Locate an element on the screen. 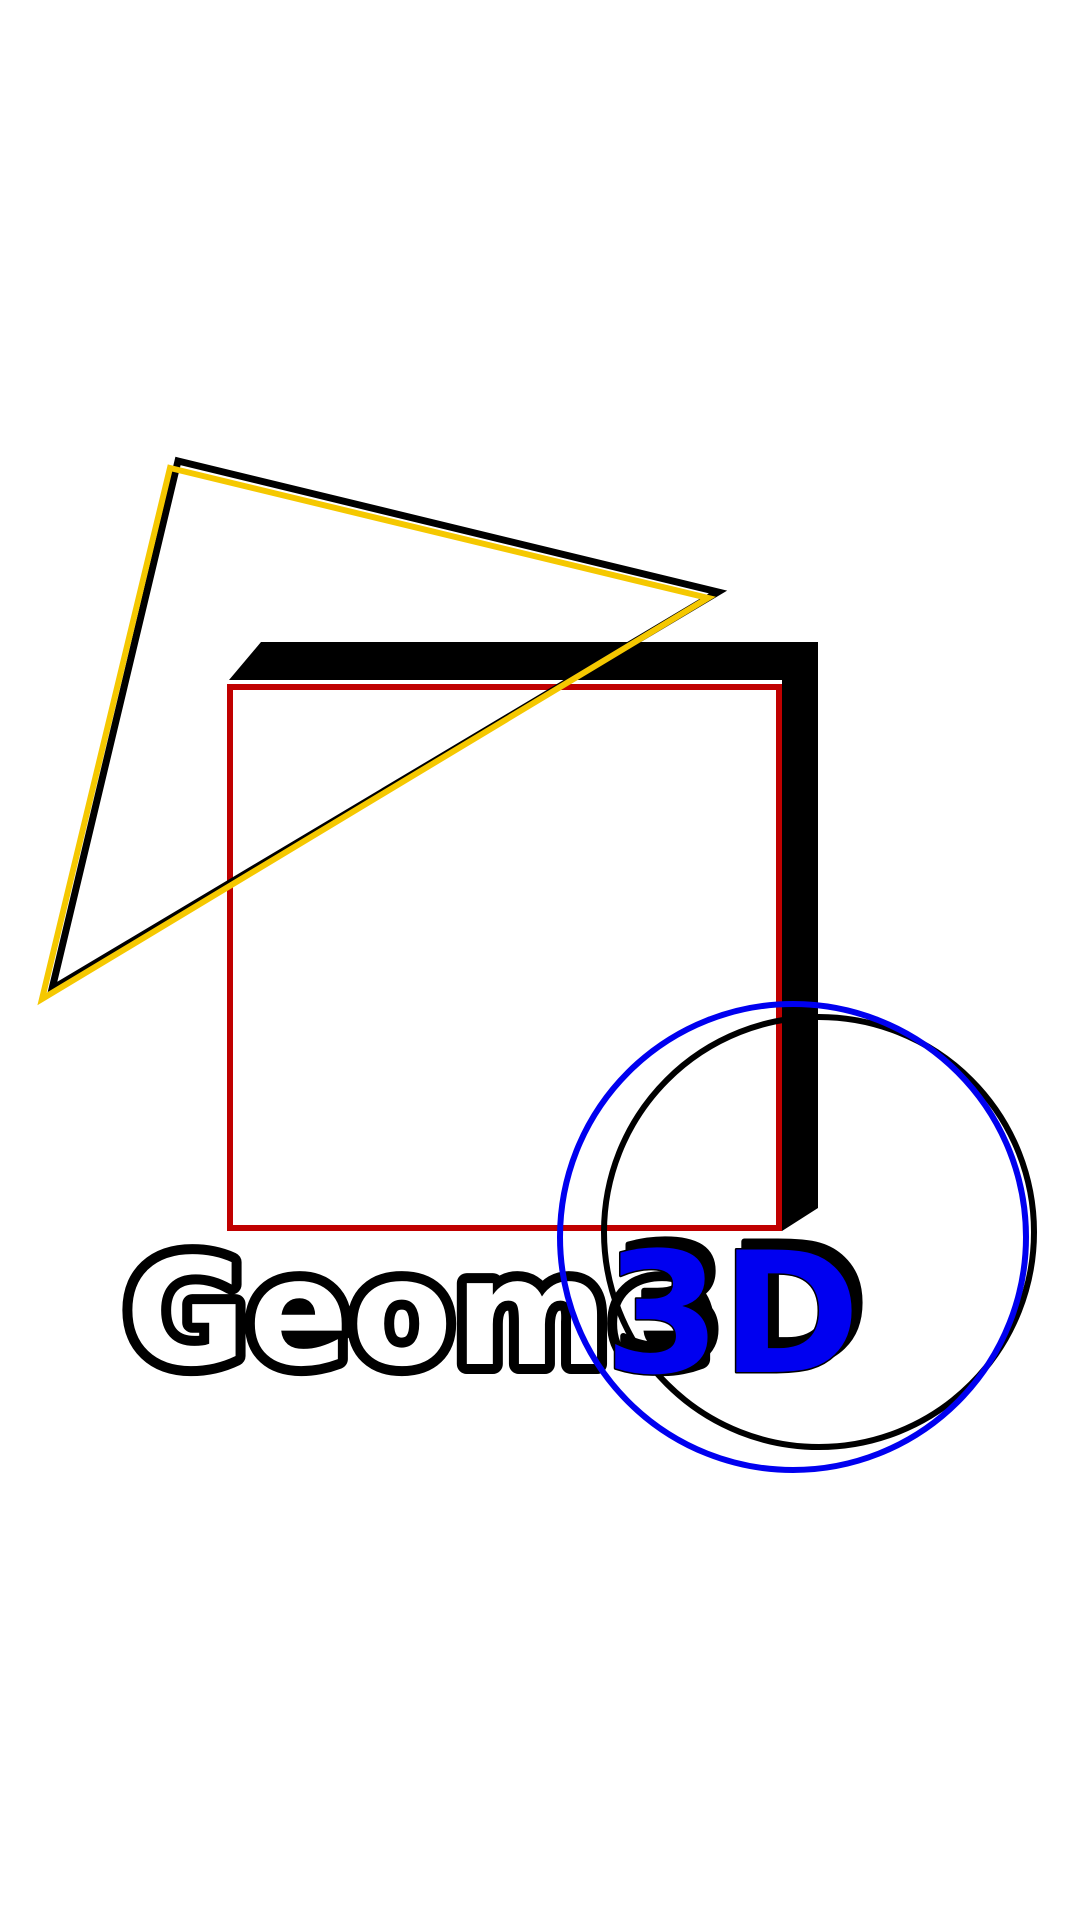  logo-accent: 3D is located at coordinates (732, 1314).